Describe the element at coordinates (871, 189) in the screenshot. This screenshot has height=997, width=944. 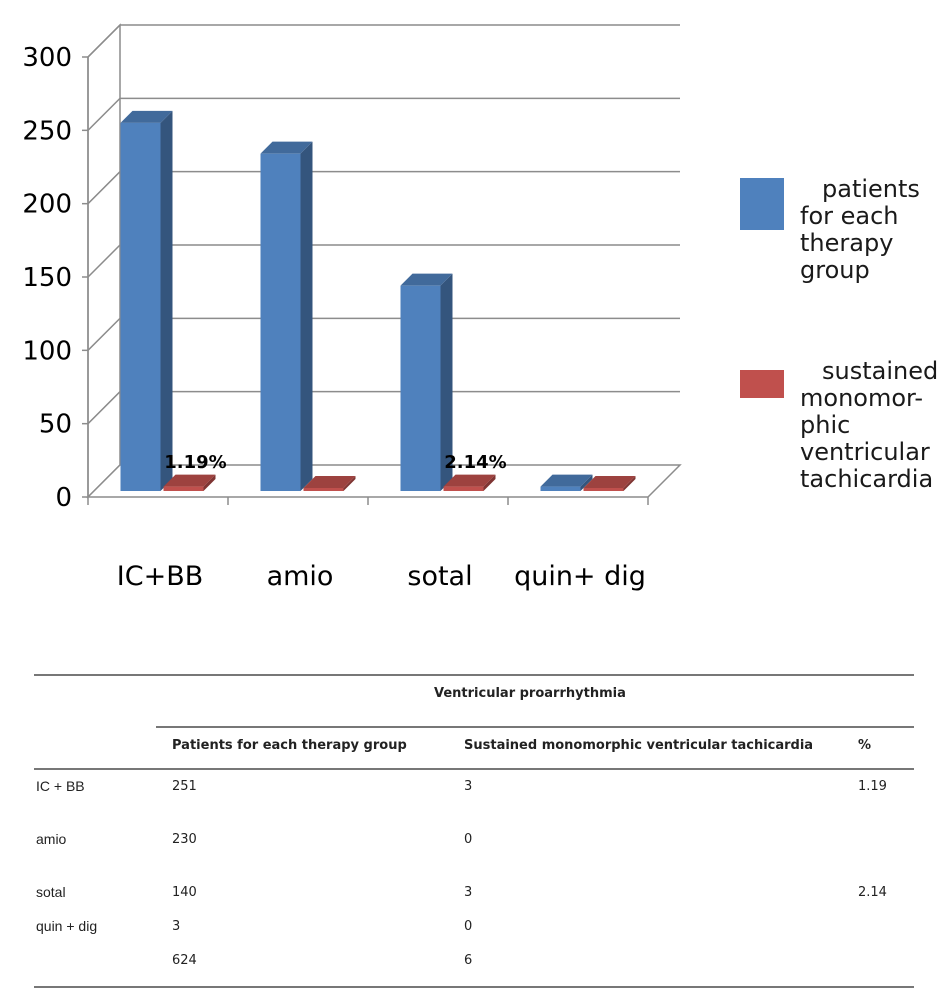
I see `legend-line: patients` at that location.